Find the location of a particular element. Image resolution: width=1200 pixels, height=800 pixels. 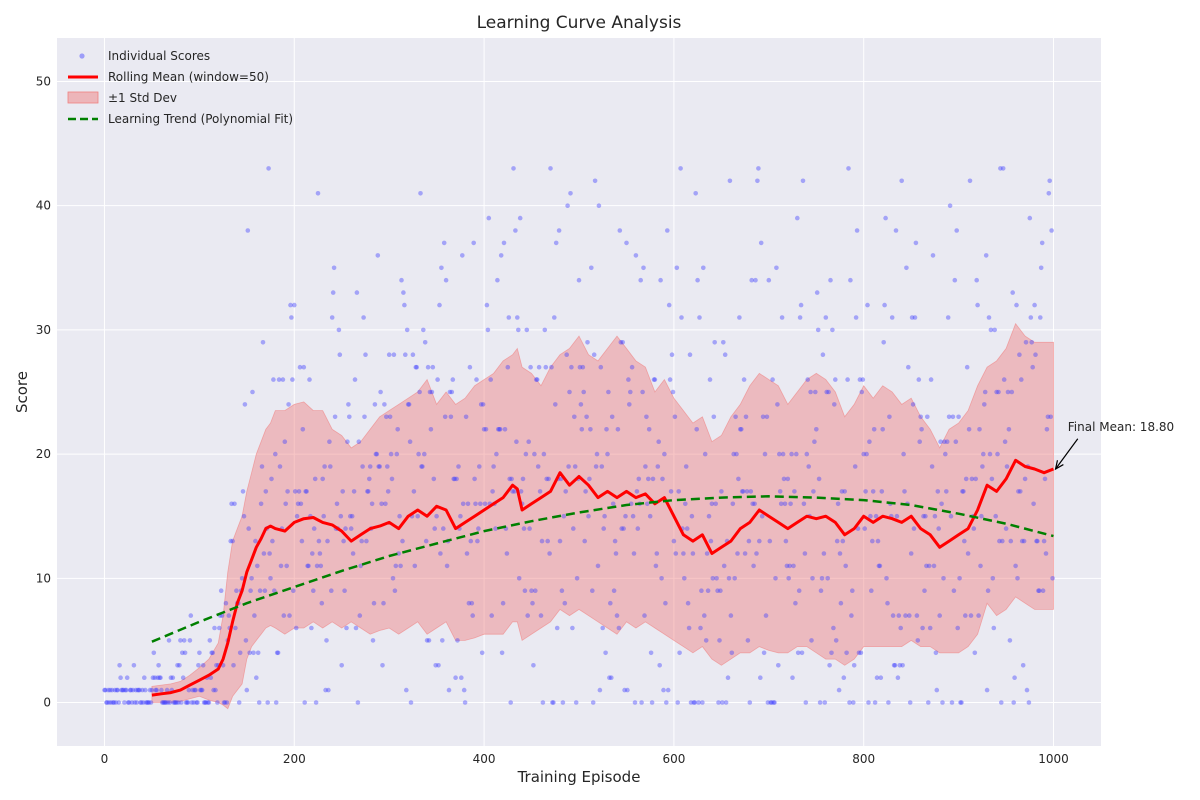

x-tick-label: 1000 is located at coordinates (1053, 759).